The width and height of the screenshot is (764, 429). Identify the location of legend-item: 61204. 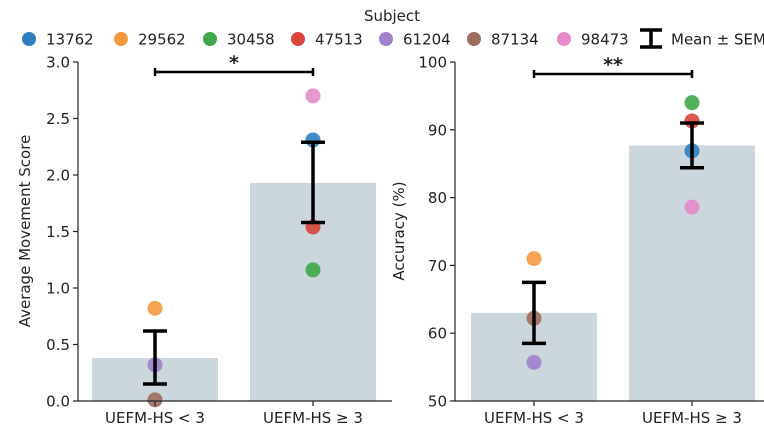
(415, 40).